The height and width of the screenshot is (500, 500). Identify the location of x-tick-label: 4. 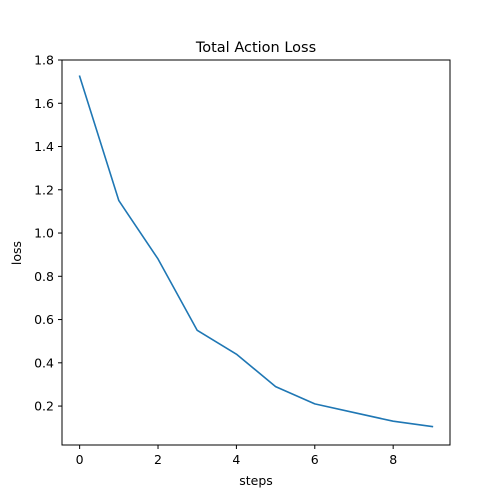
(236, 459).